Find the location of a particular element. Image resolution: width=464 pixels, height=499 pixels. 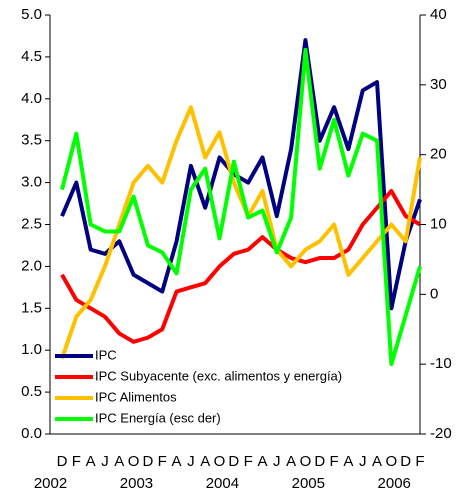

y2-tick-label: -10 is located at coordinates (441, 363).